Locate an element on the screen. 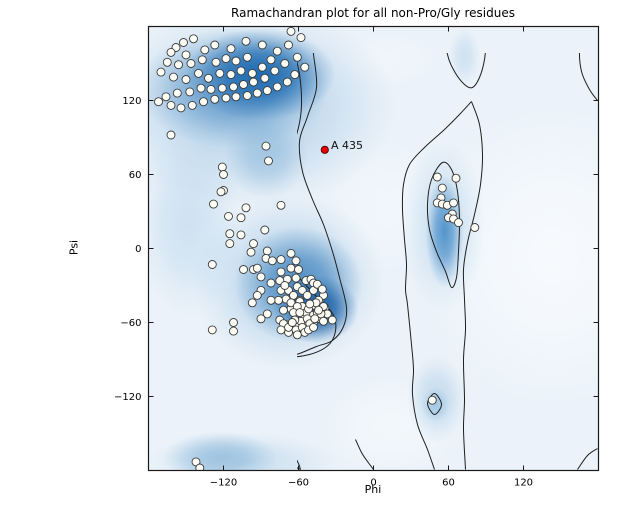 The height and width of the screenshot is (526, 641). y-axis-label: Psi is located at coordinates (74, 247).